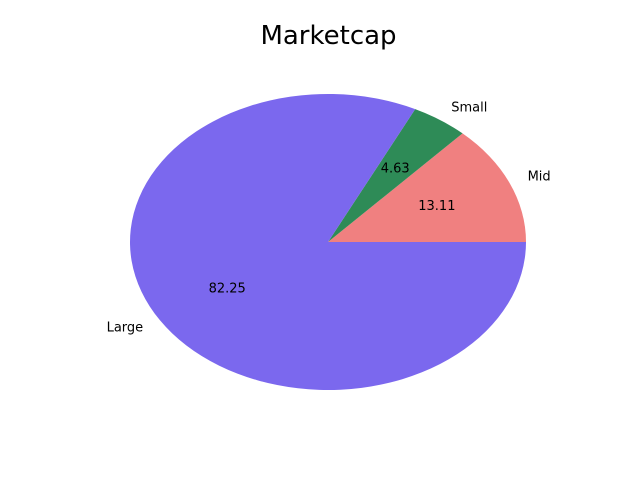 The width and height of the screenshot is (640, 480). What do you see at coordinates (436, 206) in the screenshot?
I see `slice-value-mid: 13.11` at bounding box center [436, 206].